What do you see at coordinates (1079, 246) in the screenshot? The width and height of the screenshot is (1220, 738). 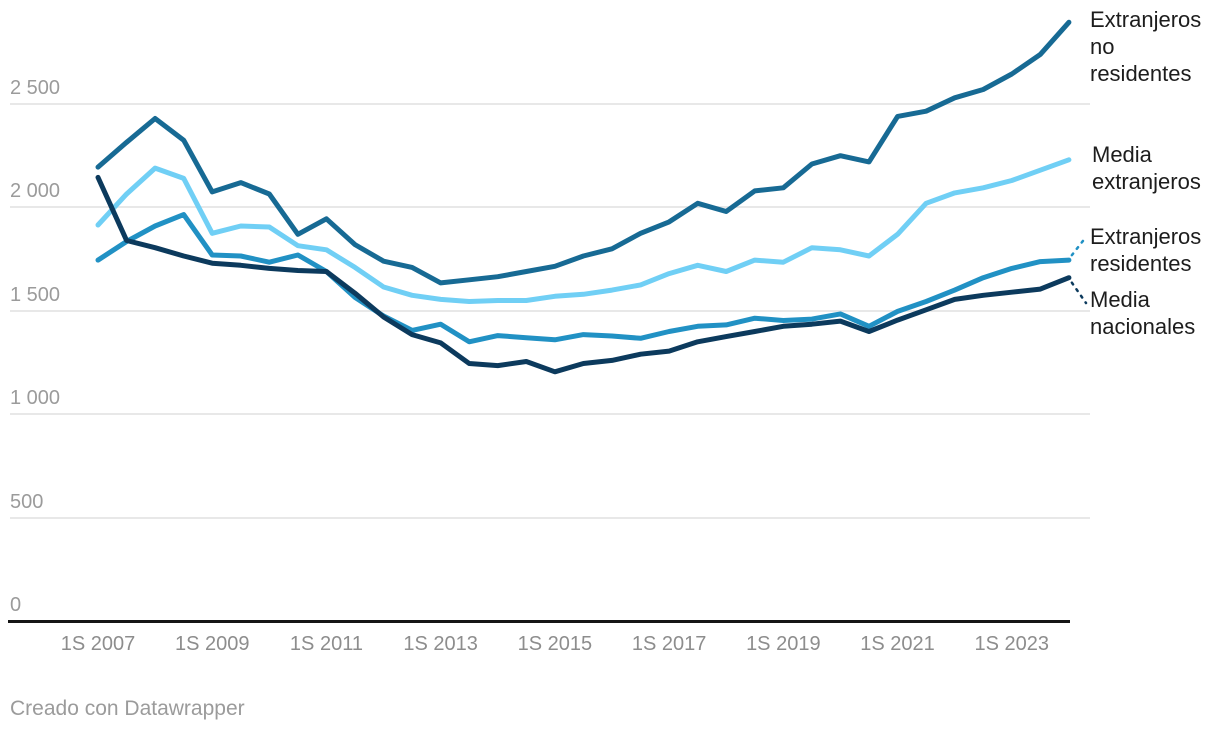 I see `leader-extranjeros-residentes` at bounding box center [1079, 246].